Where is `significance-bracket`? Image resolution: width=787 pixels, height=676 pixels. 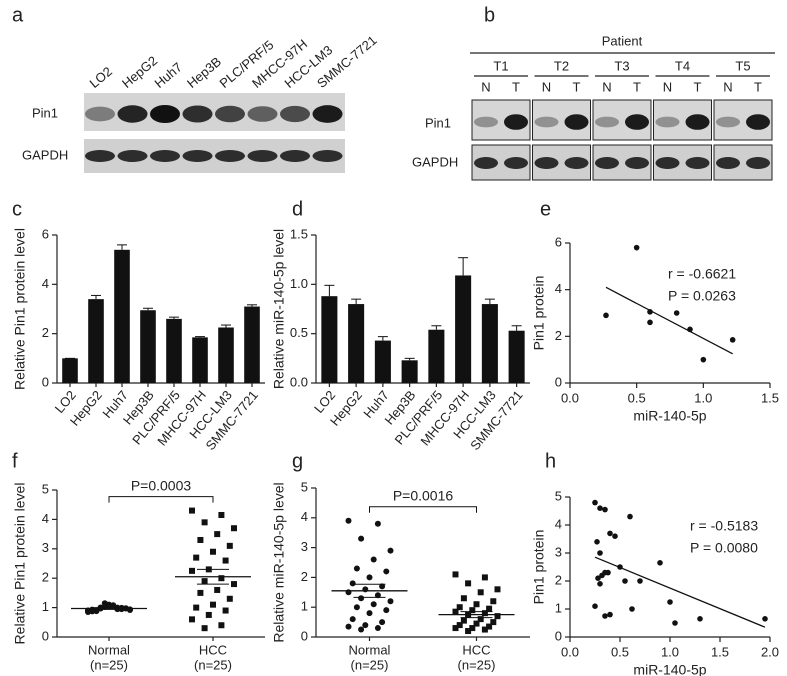
significance-bracket is located at coordinates (161, 499).